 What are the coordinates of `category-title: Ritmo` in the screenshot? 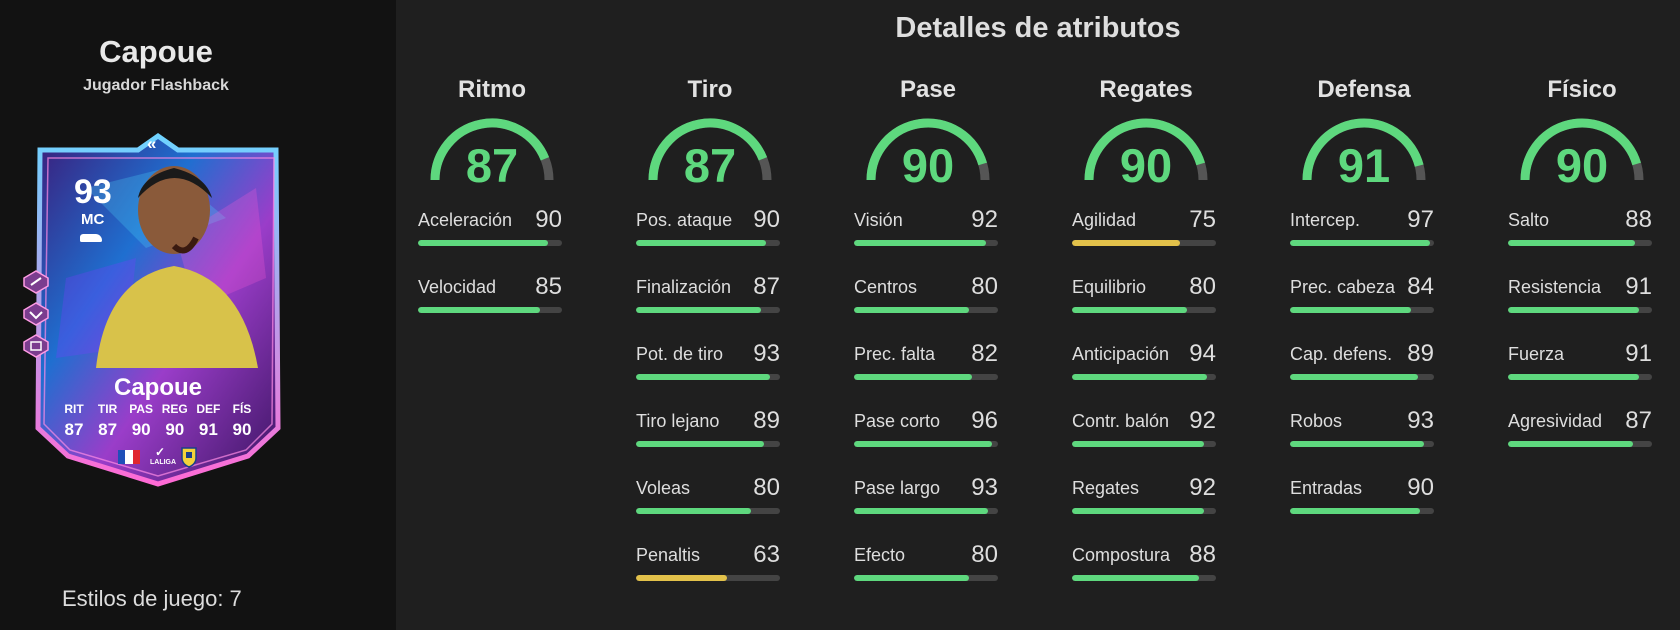 It's located at (492, 89).